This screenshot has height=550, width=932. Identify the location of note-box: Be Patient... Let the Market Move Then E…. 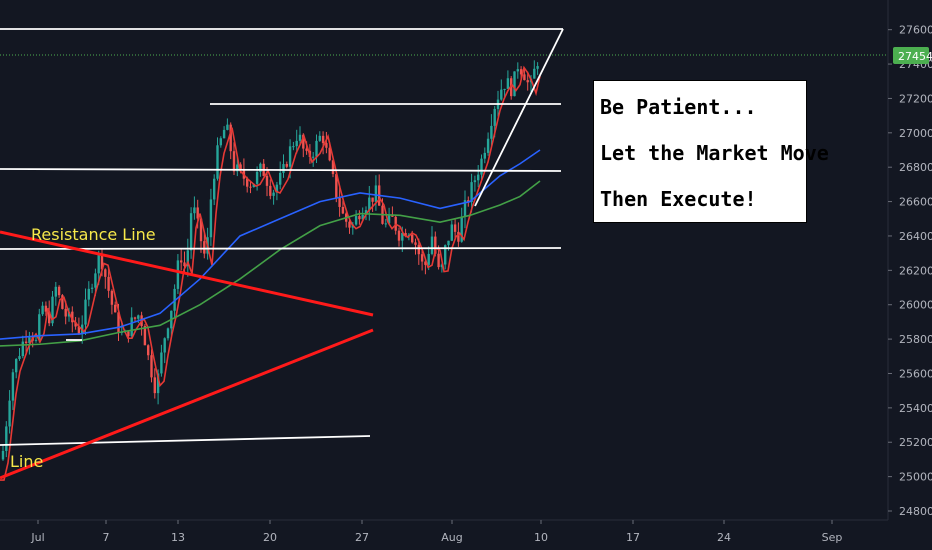
(711, 151).